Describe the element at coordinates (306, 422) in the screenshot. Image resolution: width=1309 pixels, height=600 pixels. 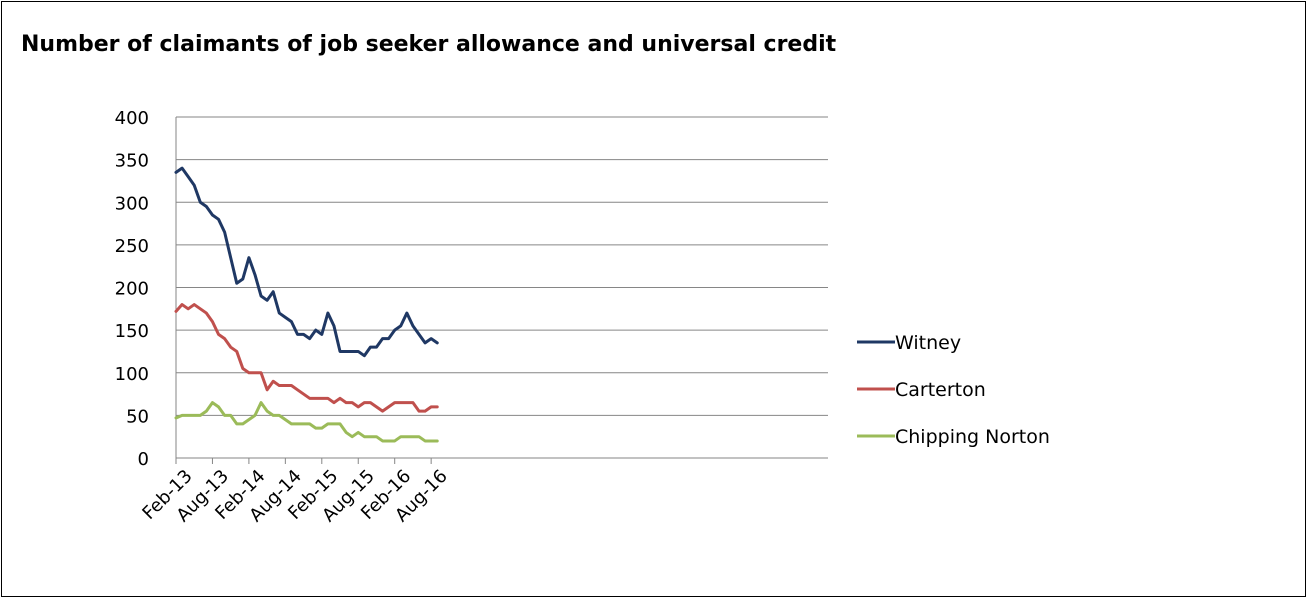
I see `series-line-chipping-norton` at that location.